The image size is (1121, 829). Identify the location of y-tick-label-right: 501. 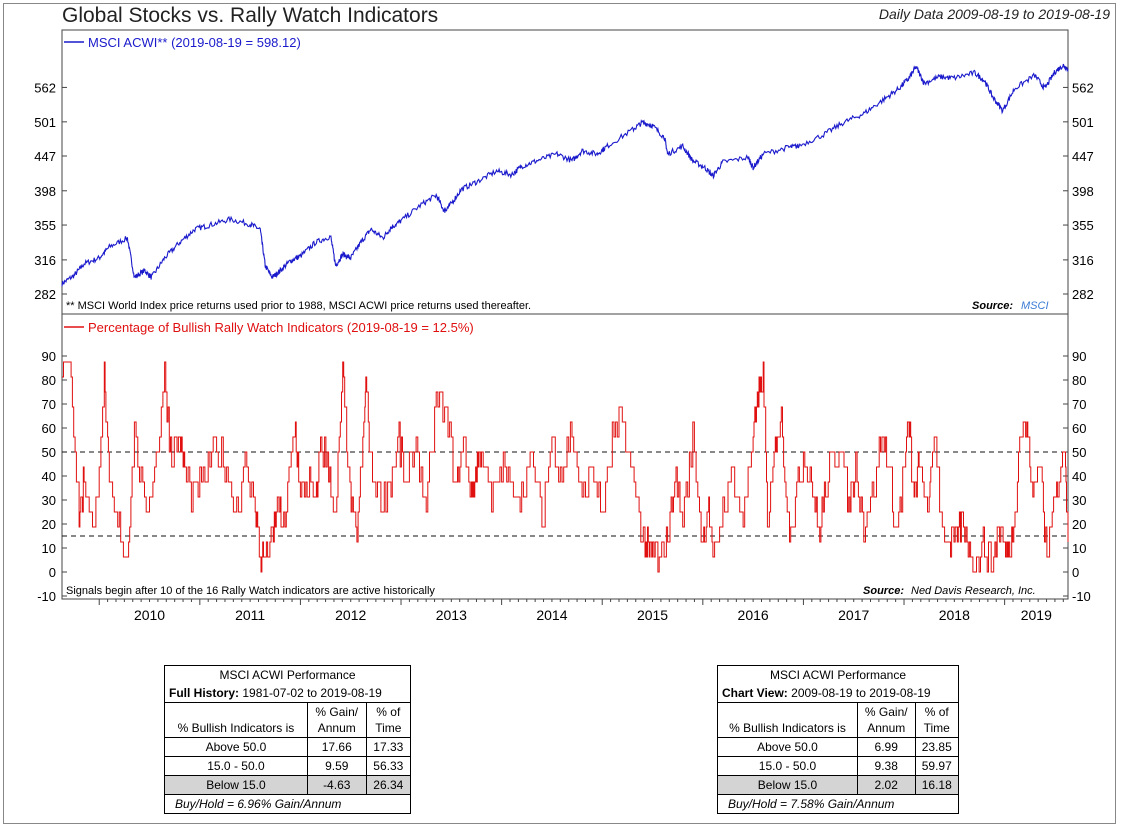
(1083, 122).